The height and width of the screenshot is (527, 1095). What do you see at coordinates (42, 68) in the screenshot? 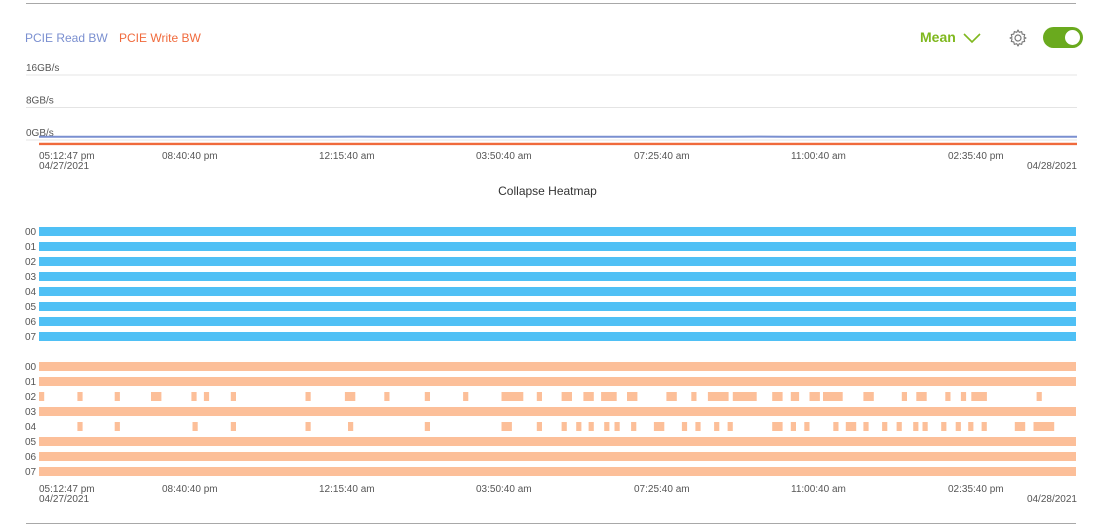
I see `y-tick-label: 16GB/s` at bounding box center [42, 68].